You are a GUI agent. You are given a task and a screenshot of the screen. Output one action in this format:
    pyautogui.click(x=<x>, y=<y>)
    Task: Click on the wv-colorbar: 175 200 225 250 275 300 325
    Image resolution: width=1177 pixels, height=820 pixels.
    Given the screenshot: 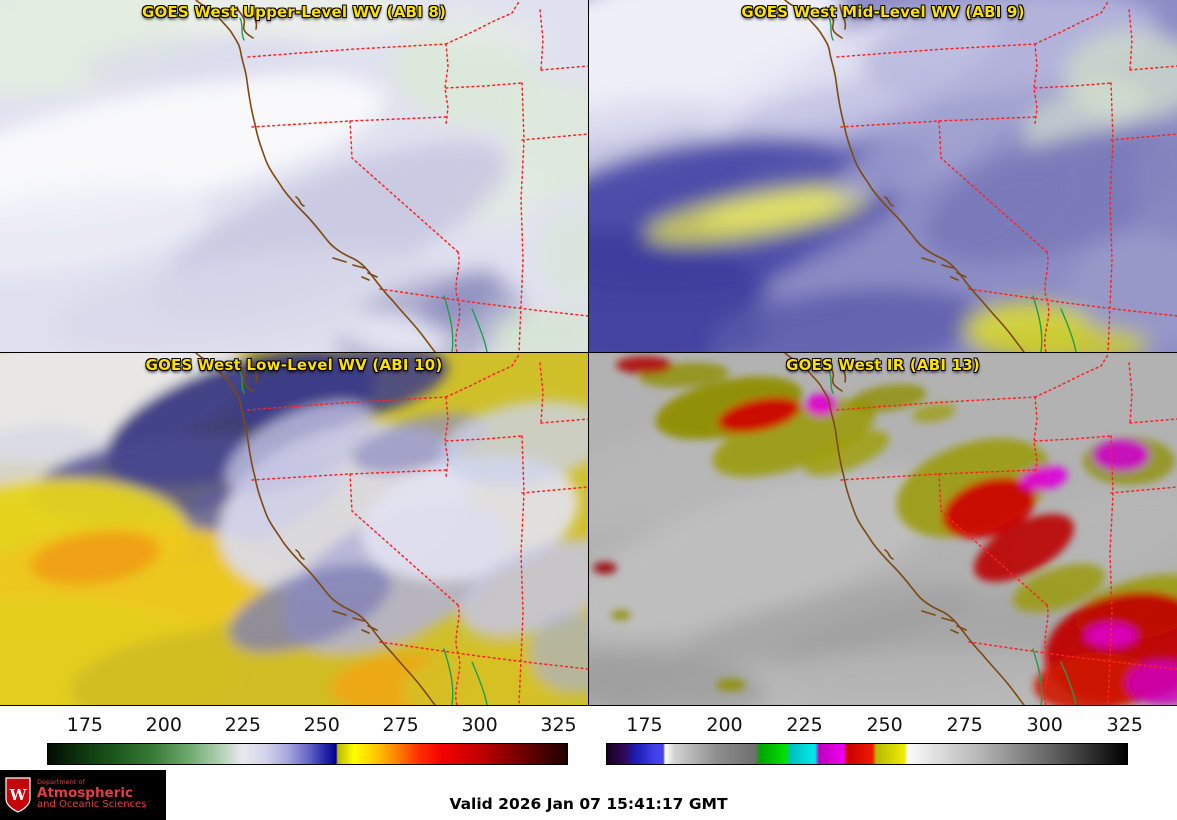 What is the action you would take?
    pyautogui.click(x=312, y=736)
    